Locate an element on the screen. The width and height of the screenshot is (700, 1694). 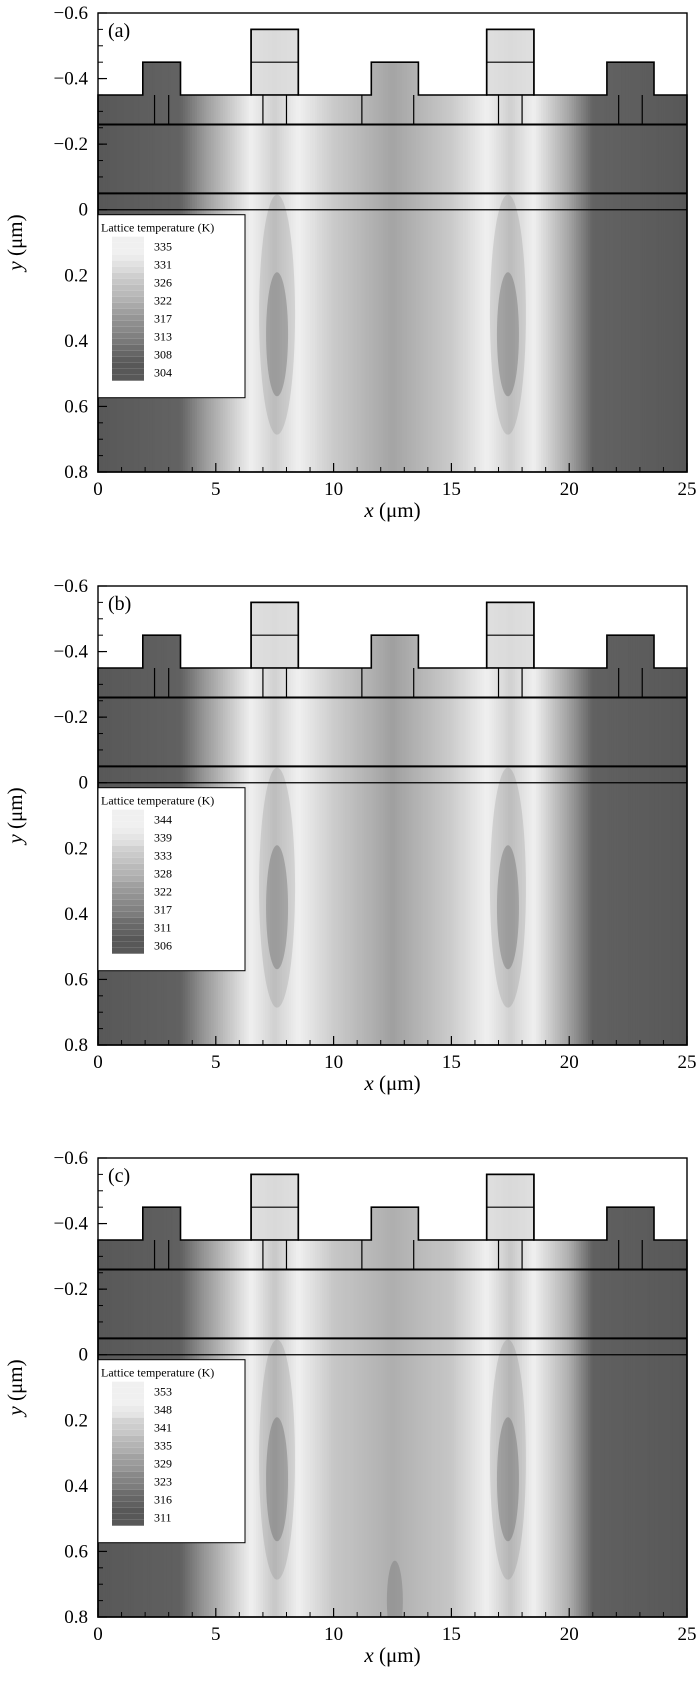
contact-outline is located at coordinates (510, 110).